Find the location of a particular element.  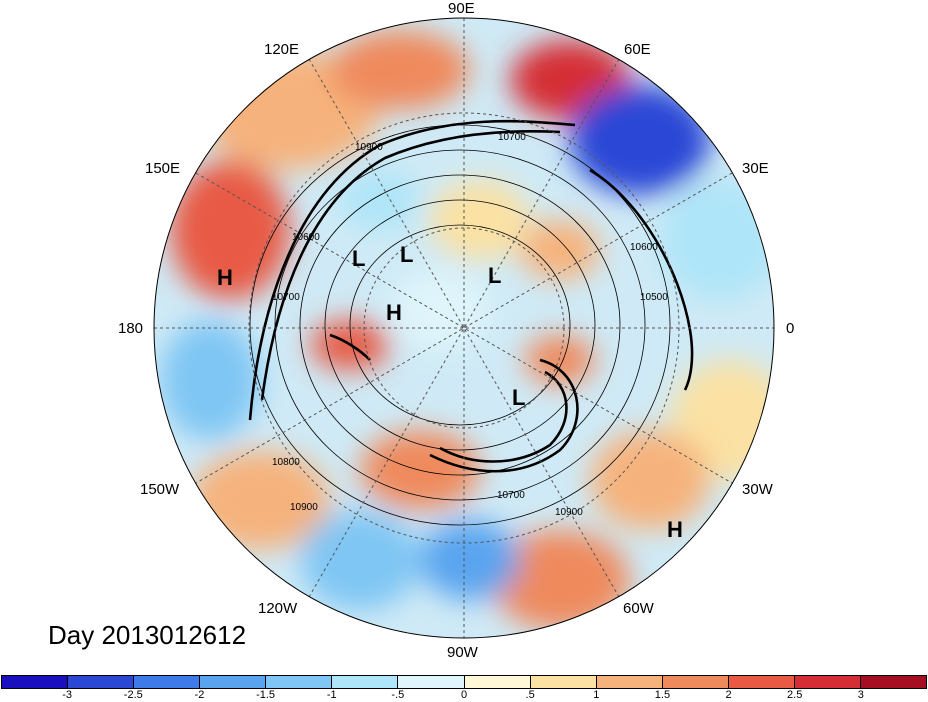

colorbar-tick-label: 1 is located at coordinates (596, 695).